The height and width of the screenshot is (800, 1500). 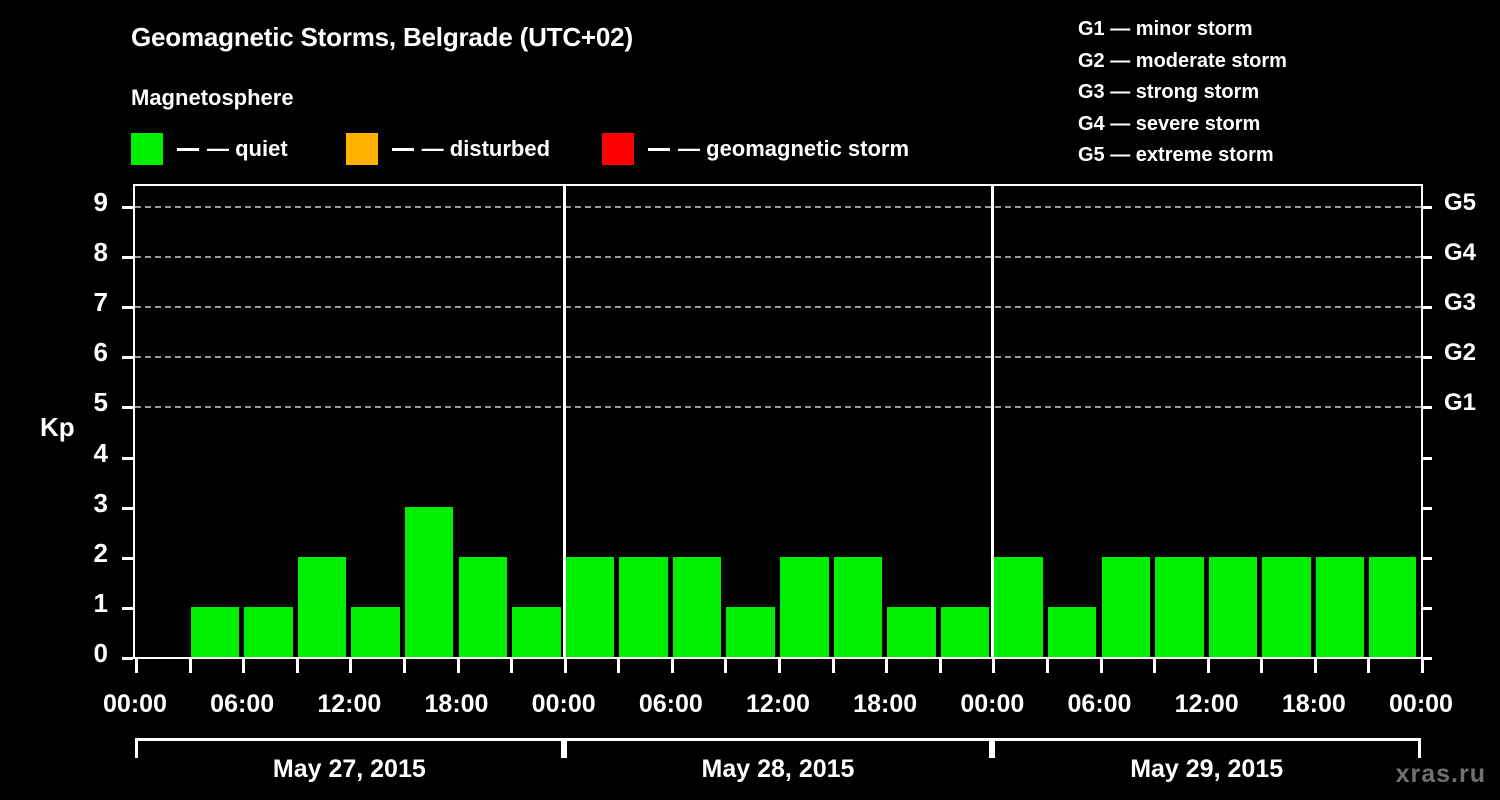 I want to click on g-scale-line-g1: G1 — minor storm, so click(x=1165, y=29).